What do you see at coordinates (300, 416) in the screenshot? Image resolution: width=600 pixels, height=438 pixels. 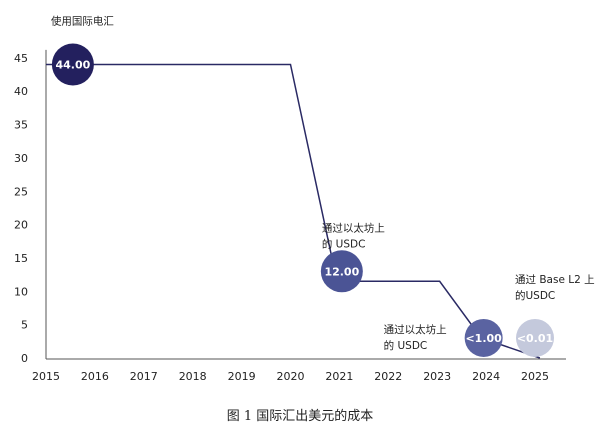 I see `figure-caption: 图 1 国际汇出美元的成本` at bounding box center [300, 416].